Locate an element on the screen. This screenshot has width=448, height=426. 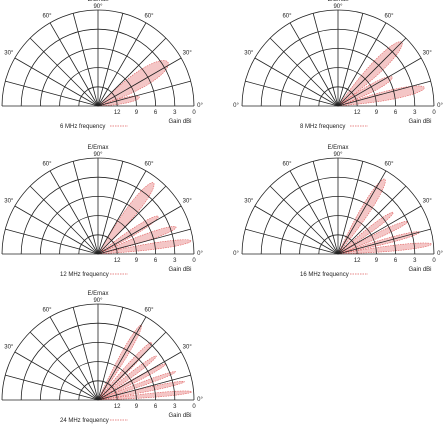
angle-label-30-left: 30° is located at coordinates (249, 54).